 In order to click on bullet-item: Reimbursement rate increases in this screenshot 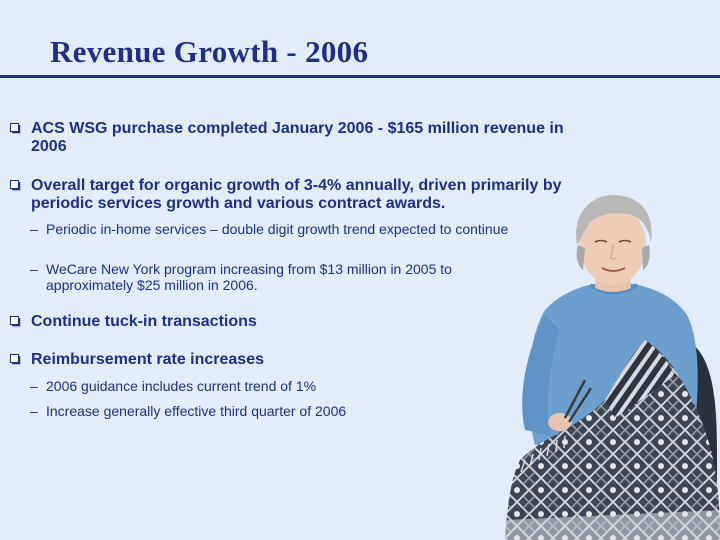, I will do `click(290, 360)`.